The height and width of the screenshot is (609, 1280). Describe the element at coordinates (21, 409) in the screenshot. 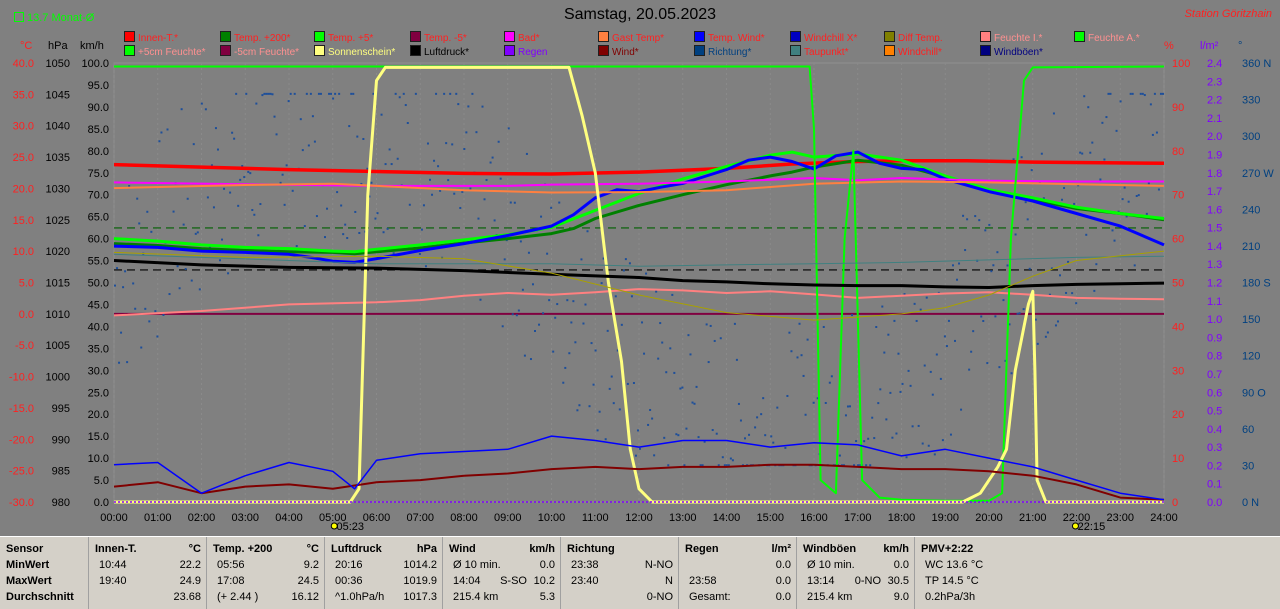

I see `temp-tick-label: -15.0` at that location.